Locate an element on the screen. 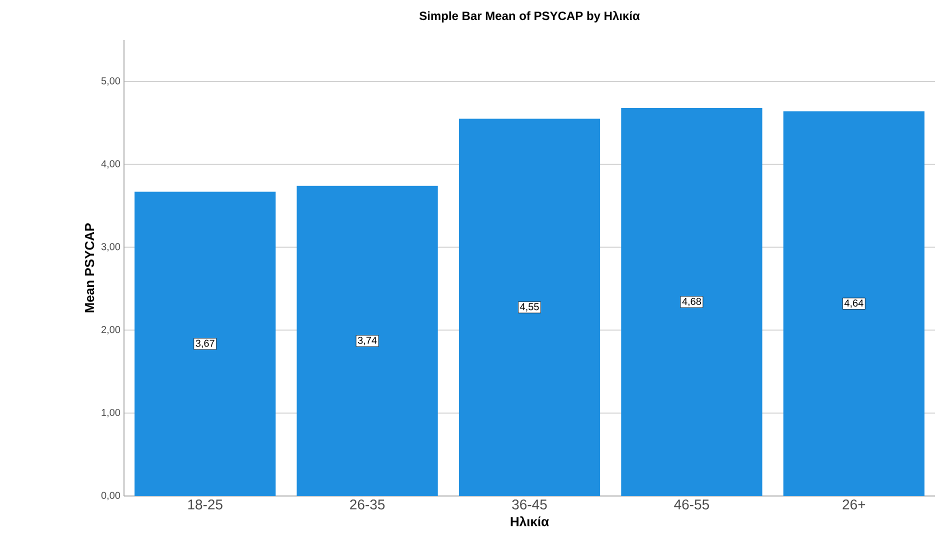 The height and width of the screenshot is (558, 940). x-axis-title: Ηλικία is located at coordinates (529, 521).